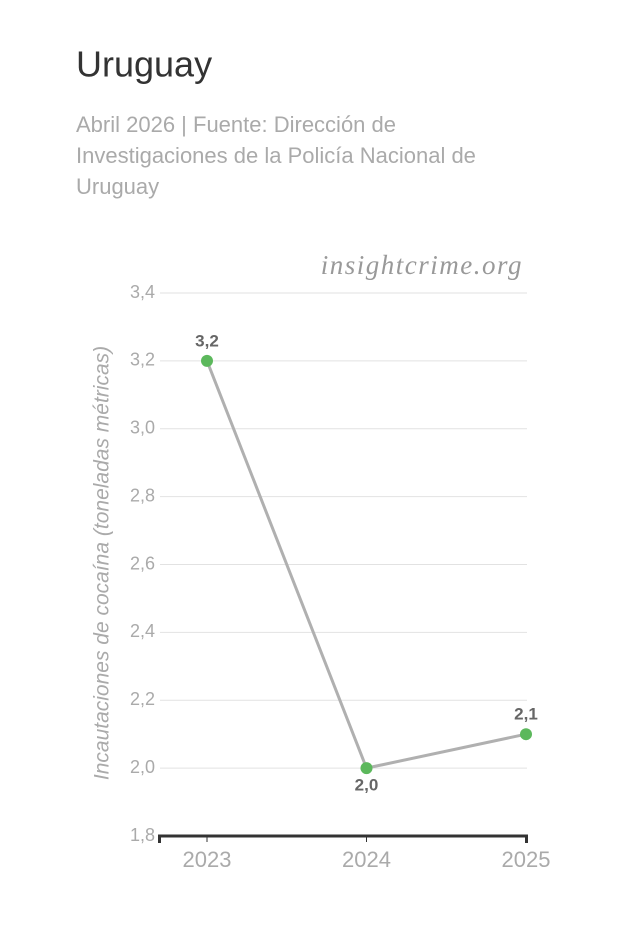 This screenshot has height=940, width=620. Describe the element at coordinates (142, 563) in the screenshot. I see `y-tick-label: 2,6` at that location.